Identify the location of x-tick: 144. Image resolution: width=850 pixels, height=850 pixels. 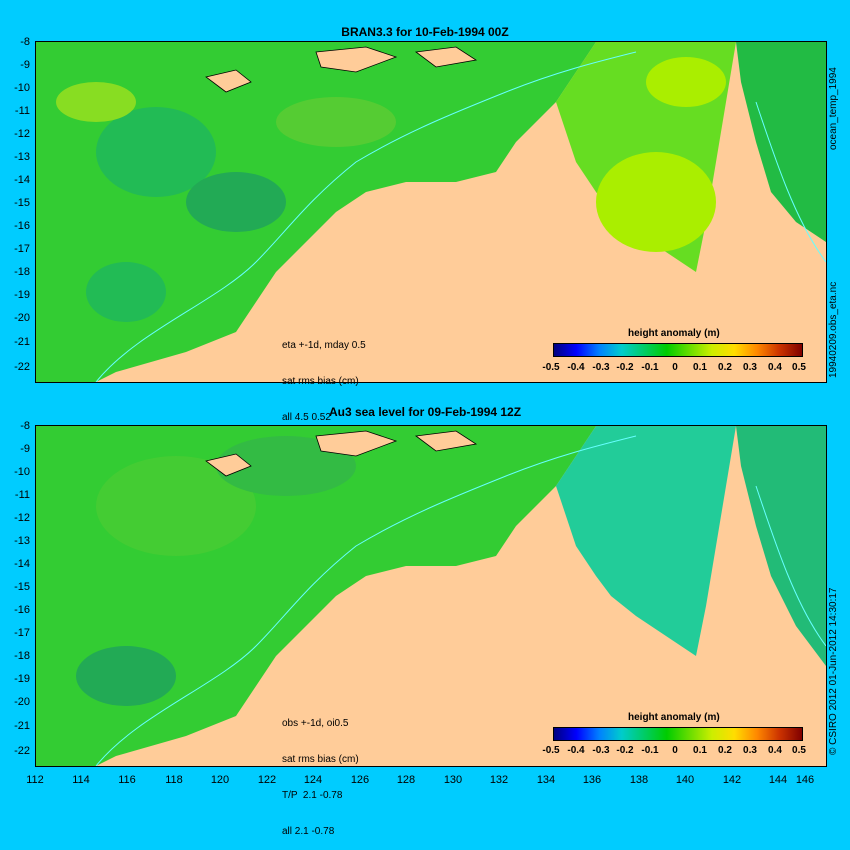
(778, 780).